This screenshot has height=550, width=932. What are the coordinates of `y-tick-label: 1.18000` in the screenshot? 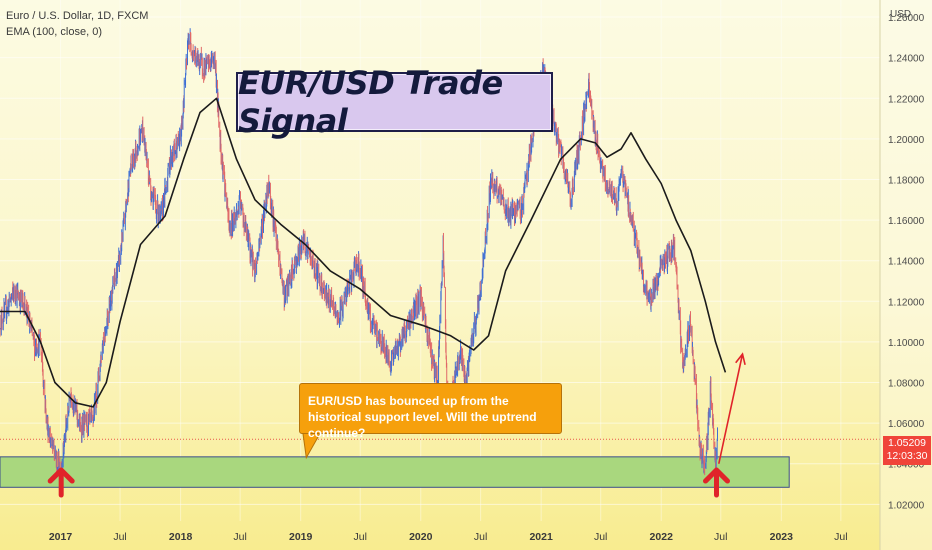 It's located at (906, 180).